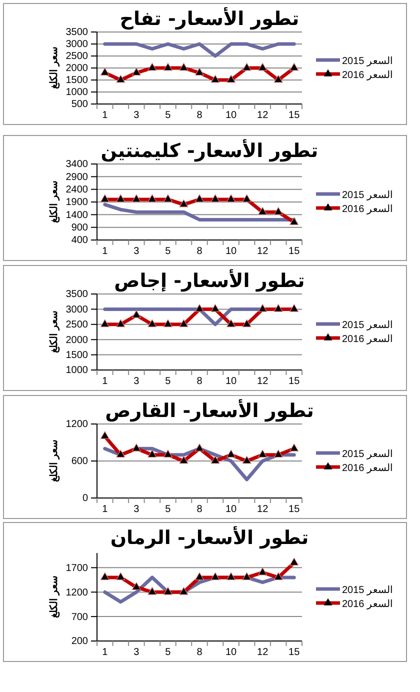  What do you see at coordinates (209, 280) in the screenshot?
I see `chart-title: تطور الأسعار- إجاص` at bounding box center [209, 280].